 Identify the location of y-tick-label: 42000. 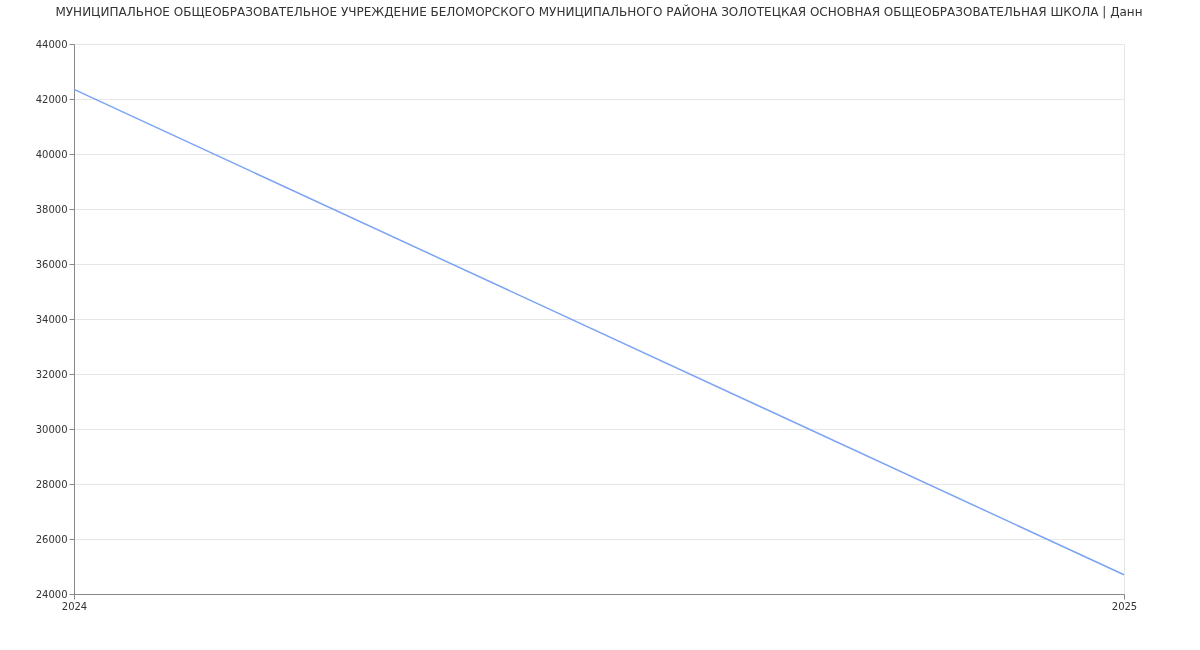
(51, 99).